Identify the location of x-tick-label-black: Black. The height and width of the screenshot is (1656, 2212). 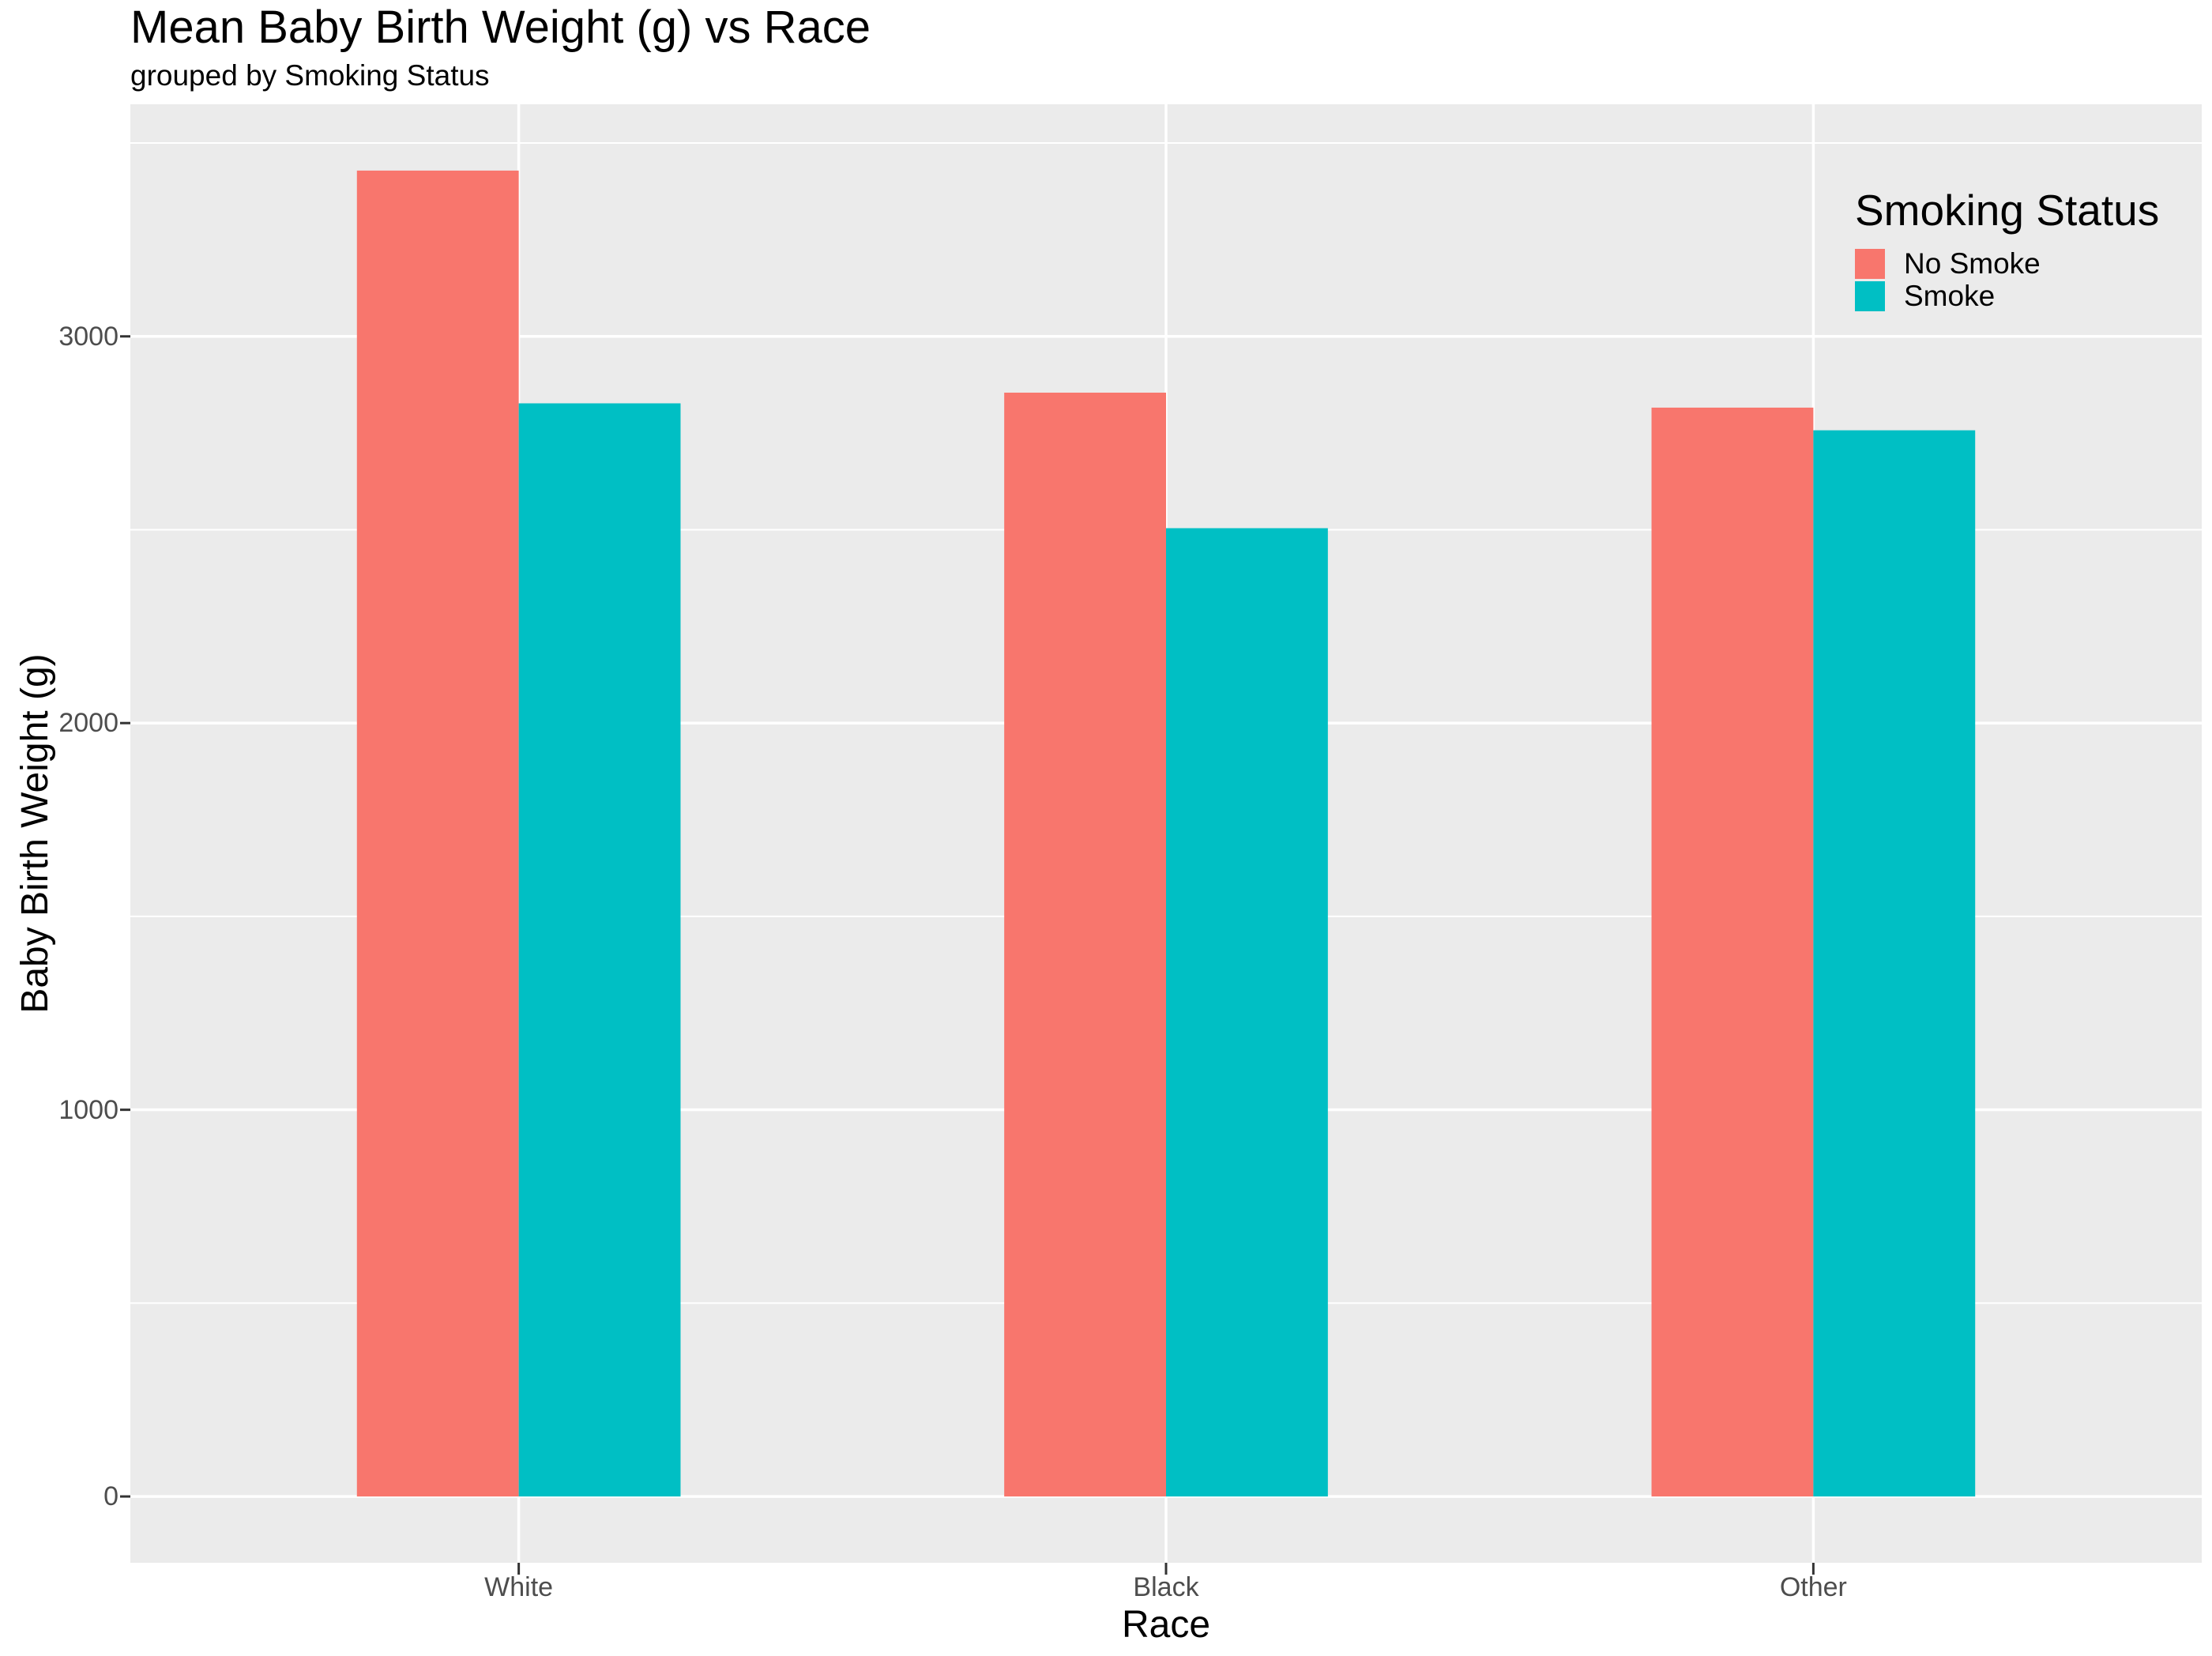
(1166, 1587).